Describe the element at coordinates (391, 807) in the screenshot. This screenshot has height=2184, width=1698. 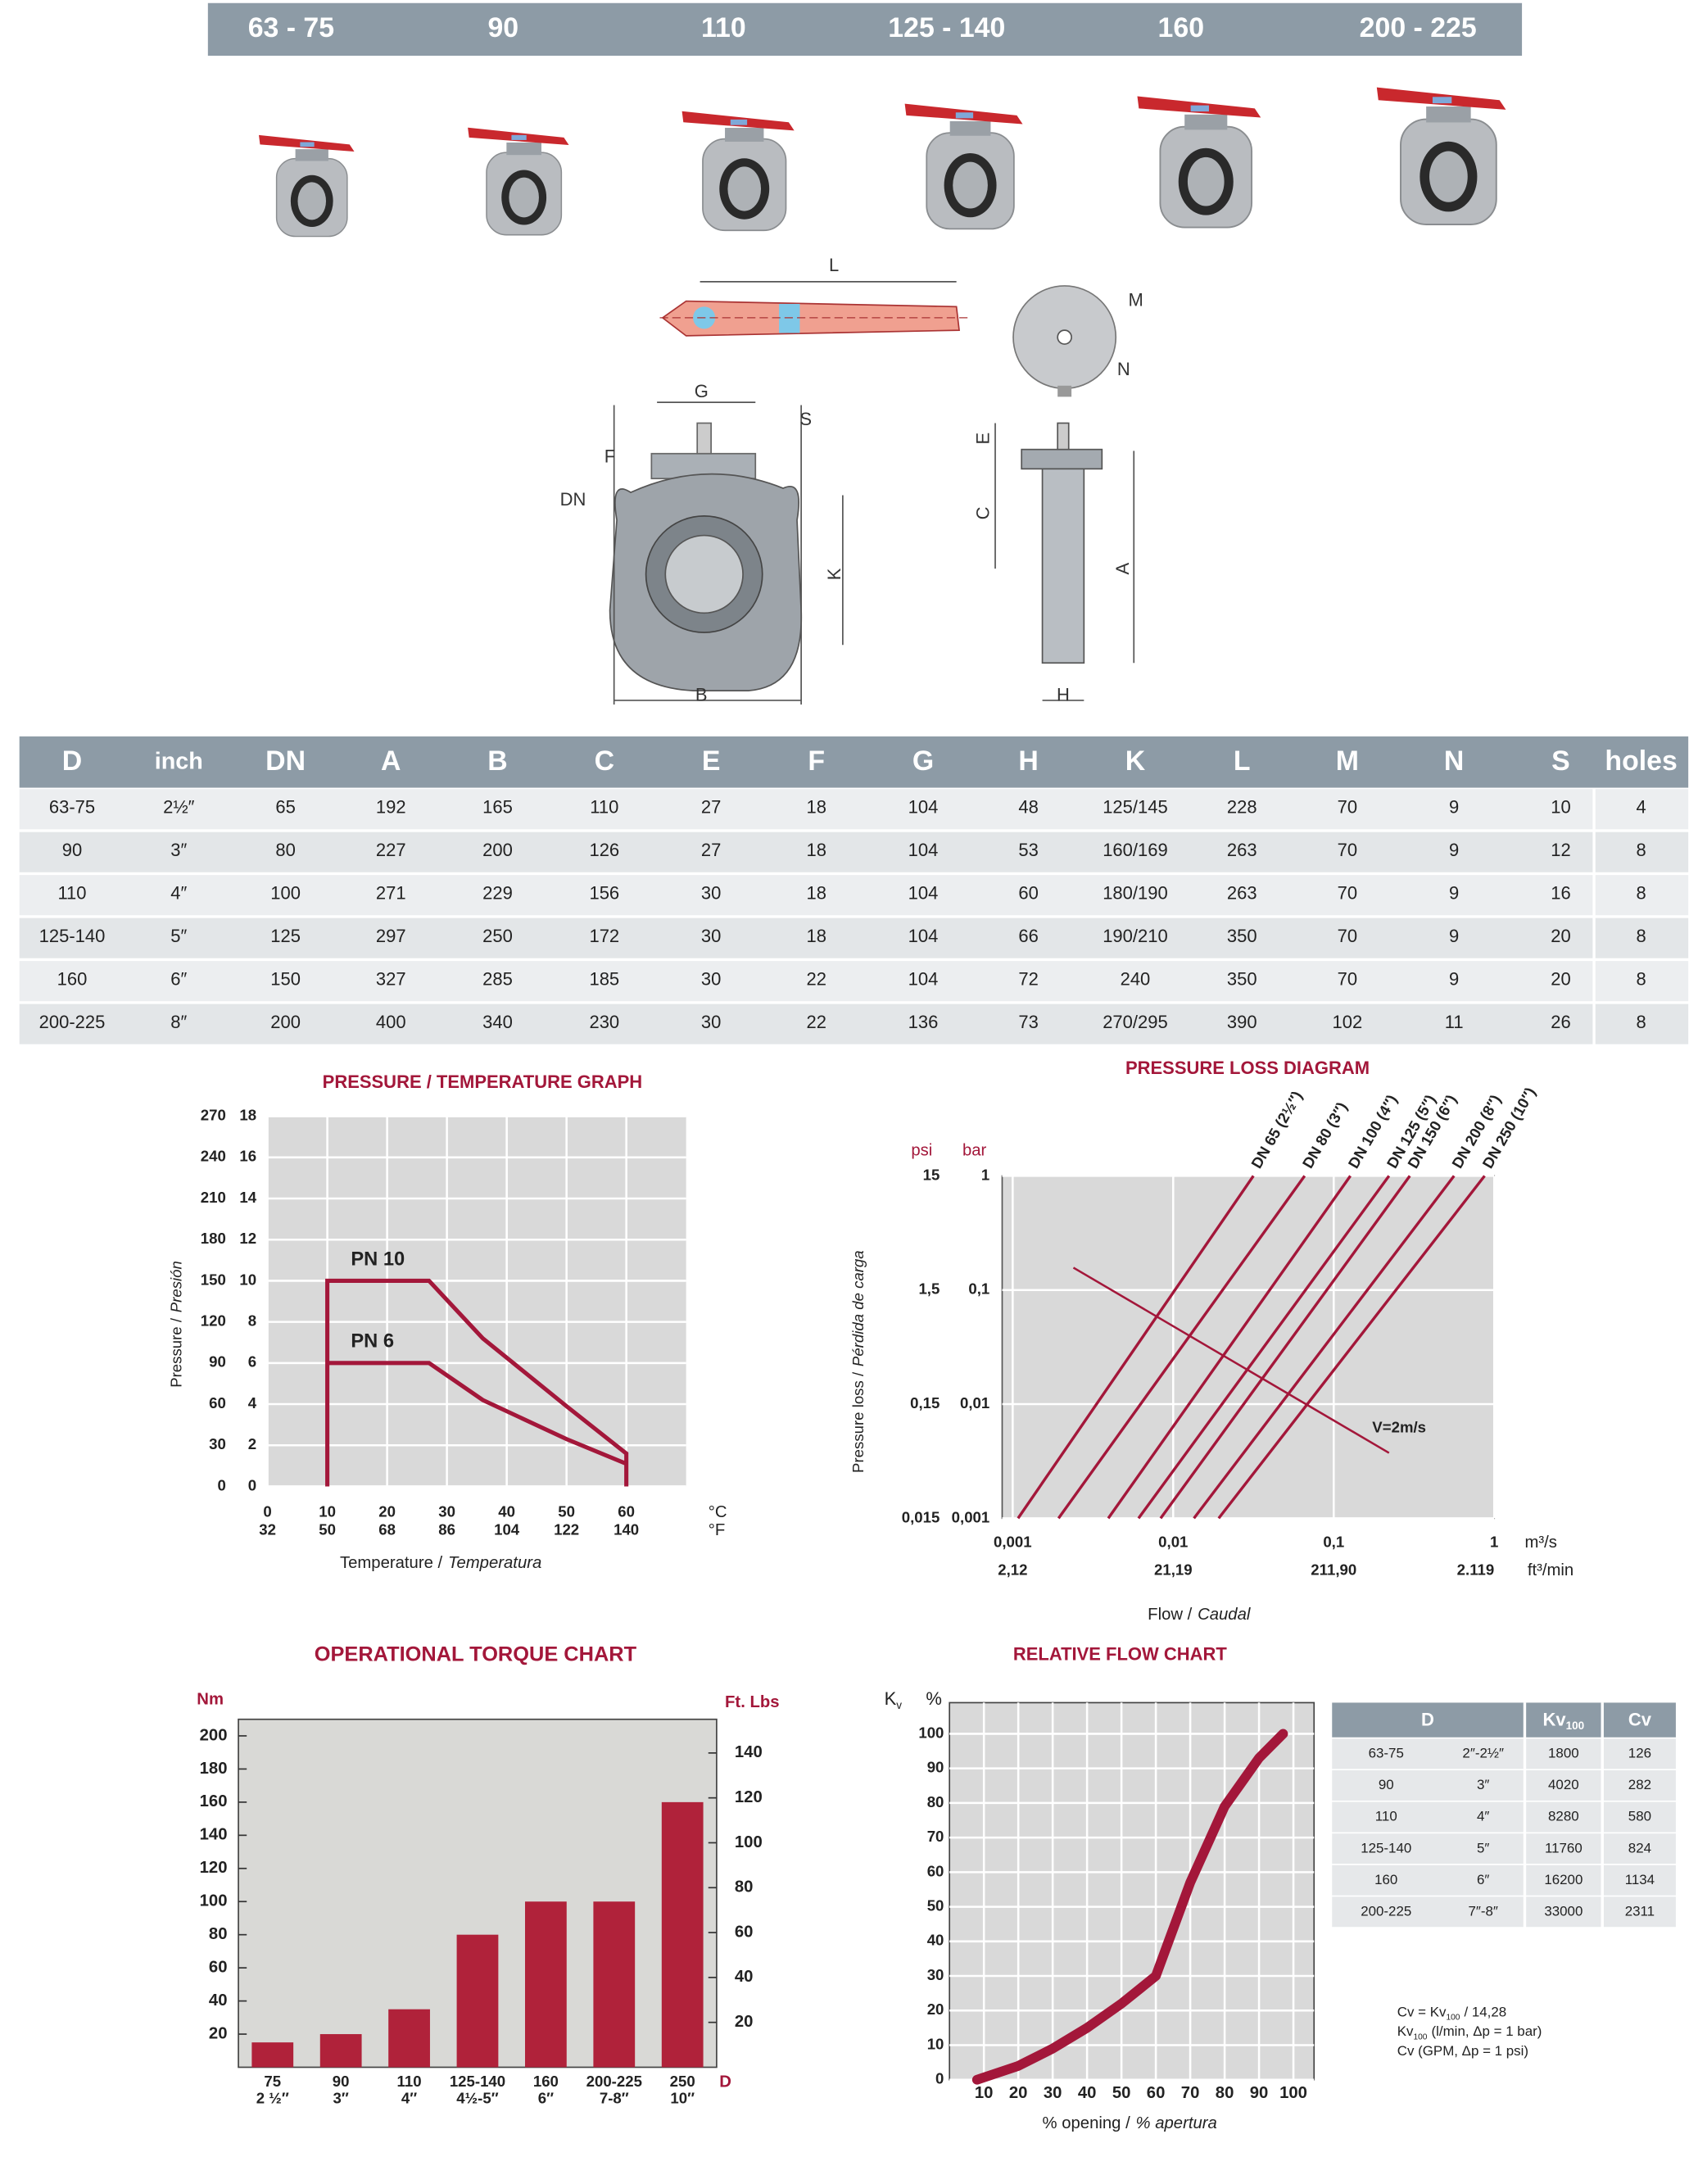
I see `table-cell: 192` at that location.